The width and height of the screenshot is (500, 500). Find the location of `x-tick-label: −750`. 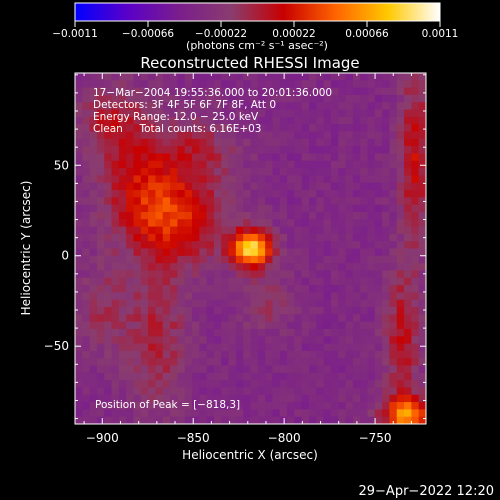

x-tick-label: −750 is located at coordinates (375, 438).